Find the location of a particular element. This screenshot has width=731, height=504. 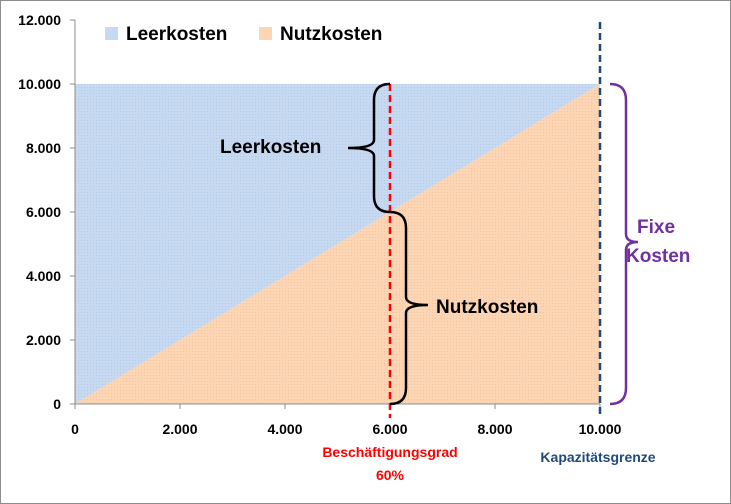

x-tick-label: 4.000 is located at coordinates (284, 429).